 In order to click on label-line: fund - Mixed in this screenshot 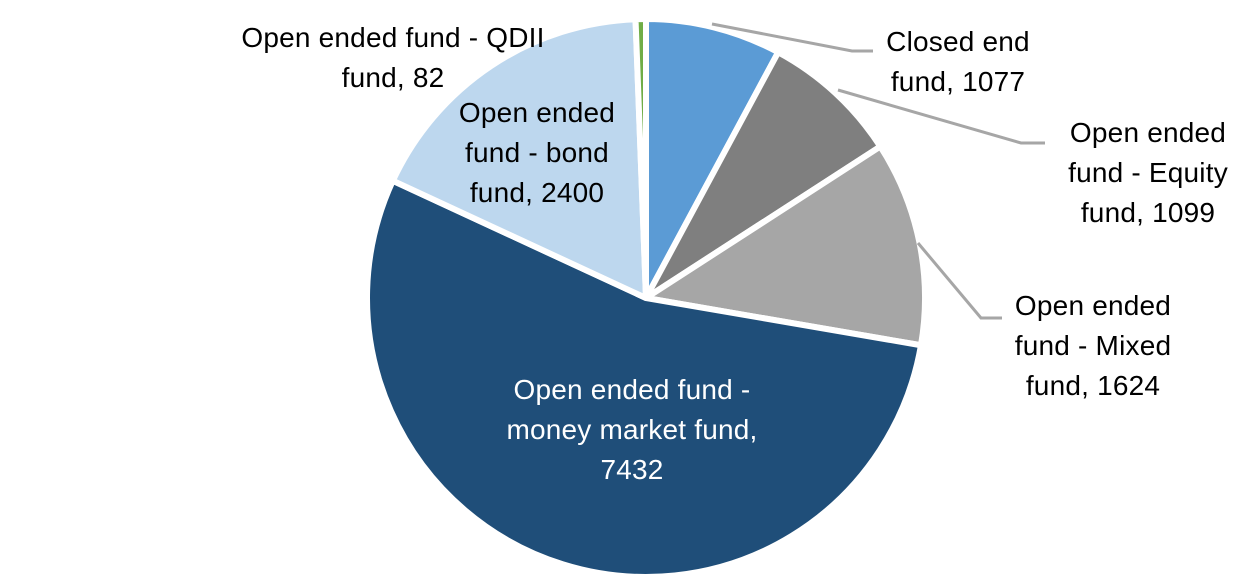, I will do `click(1093, 345)`.